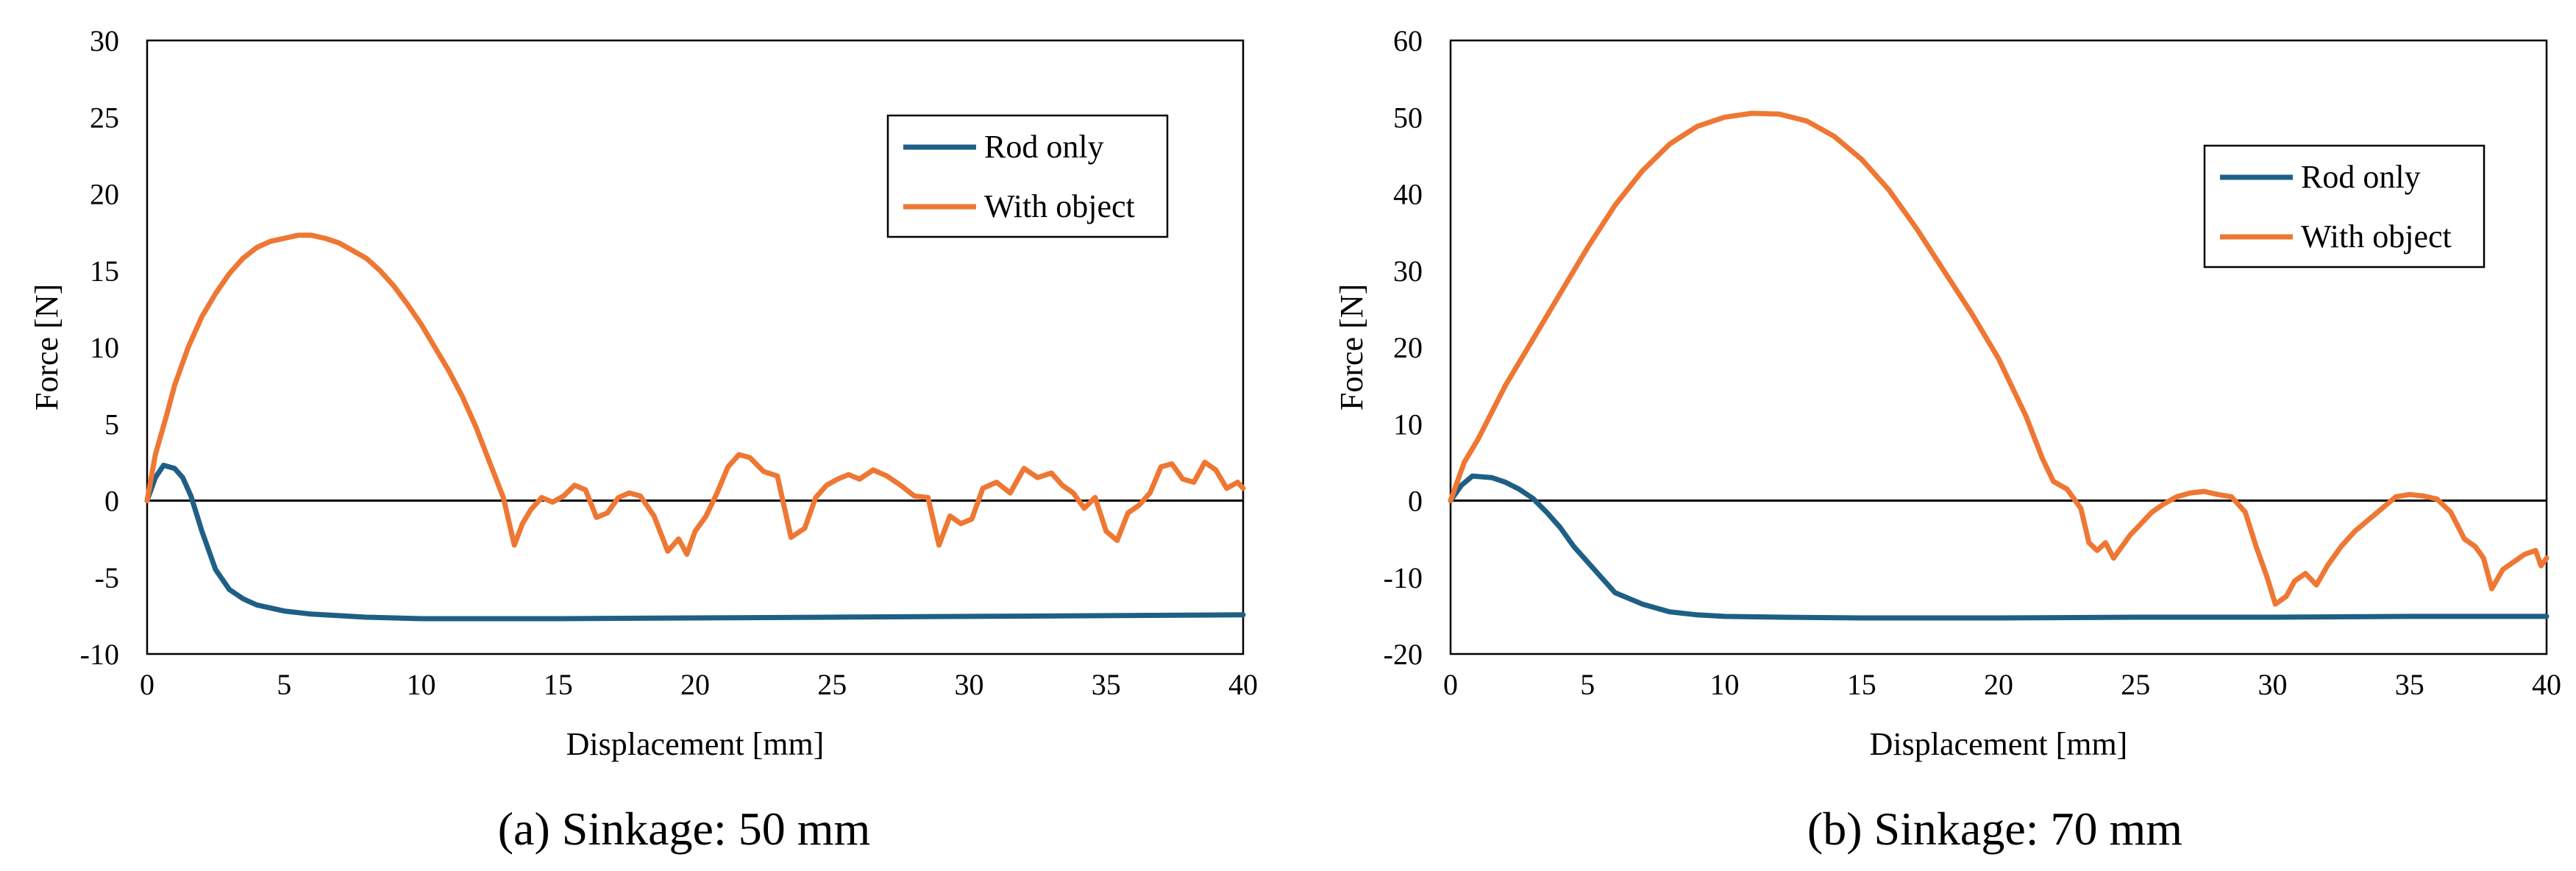 This screenshot has width=2576, height=871. Describe the element at coordinates (104, 271) in the screenshot. I see `y-tick-label: 15` at that location.